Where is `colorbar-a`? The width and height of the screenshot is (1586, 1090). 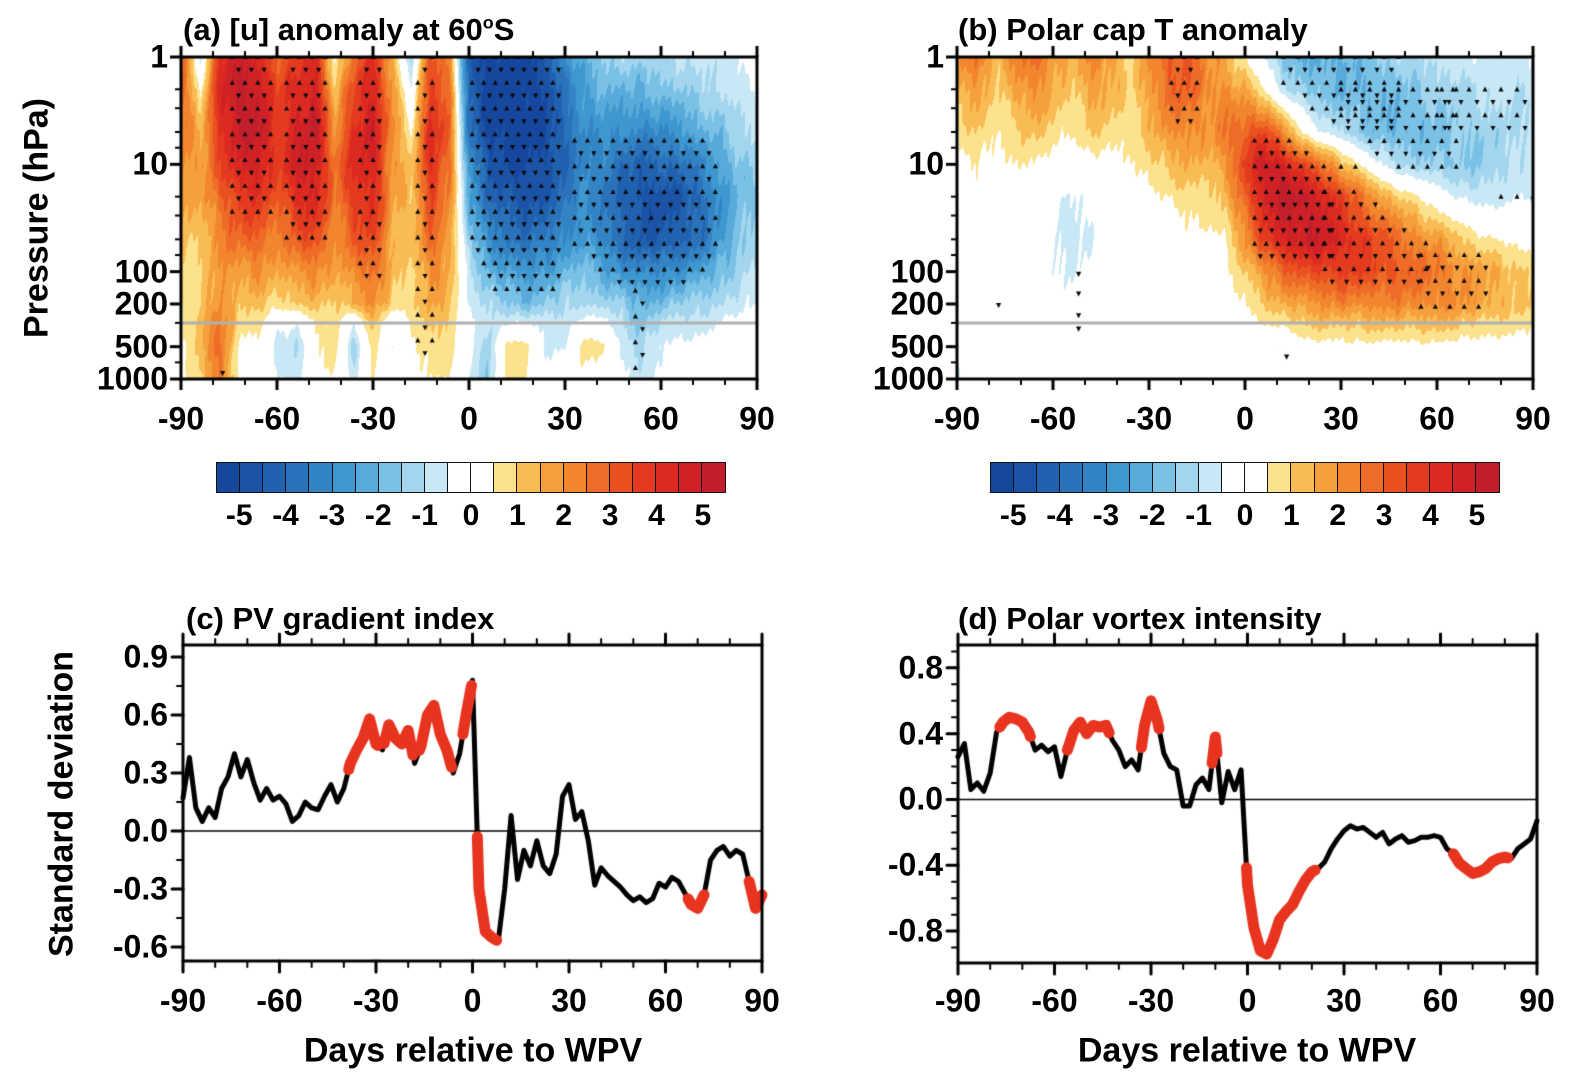
colorbar-a is located at coordinates (471, 477).